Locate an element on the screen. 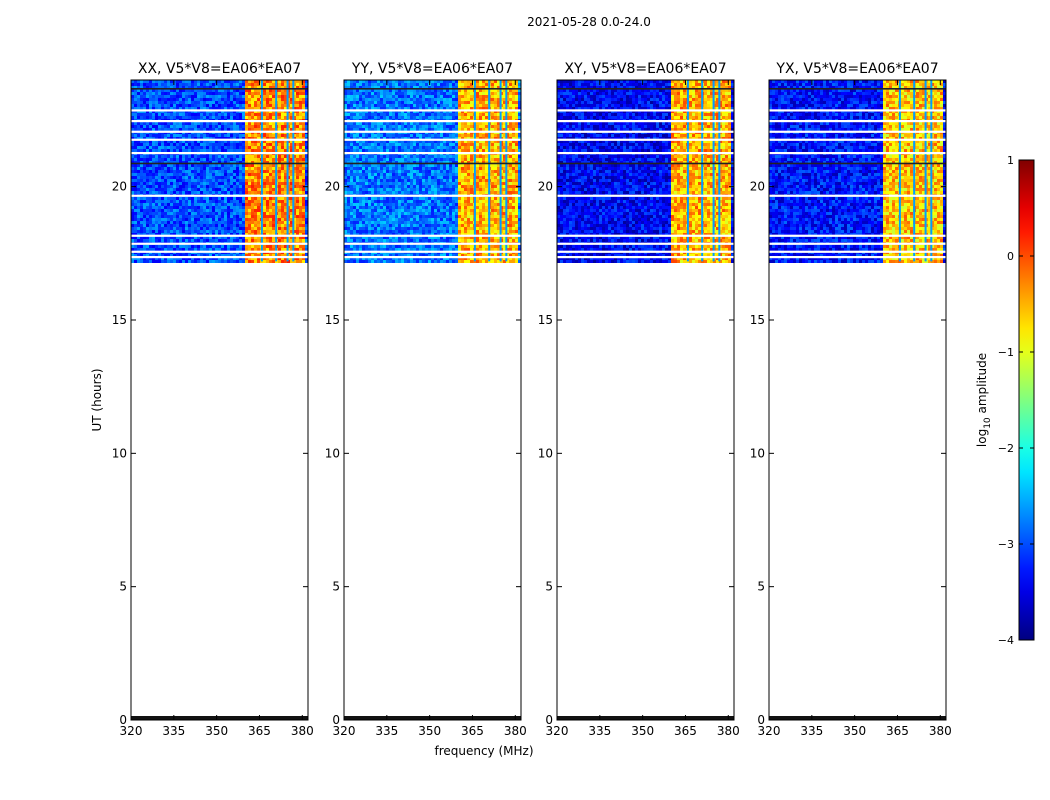 This screenshot has height=800, width=1050. colorbar-tick-label: 0 is located at coordinates (1010, 256).